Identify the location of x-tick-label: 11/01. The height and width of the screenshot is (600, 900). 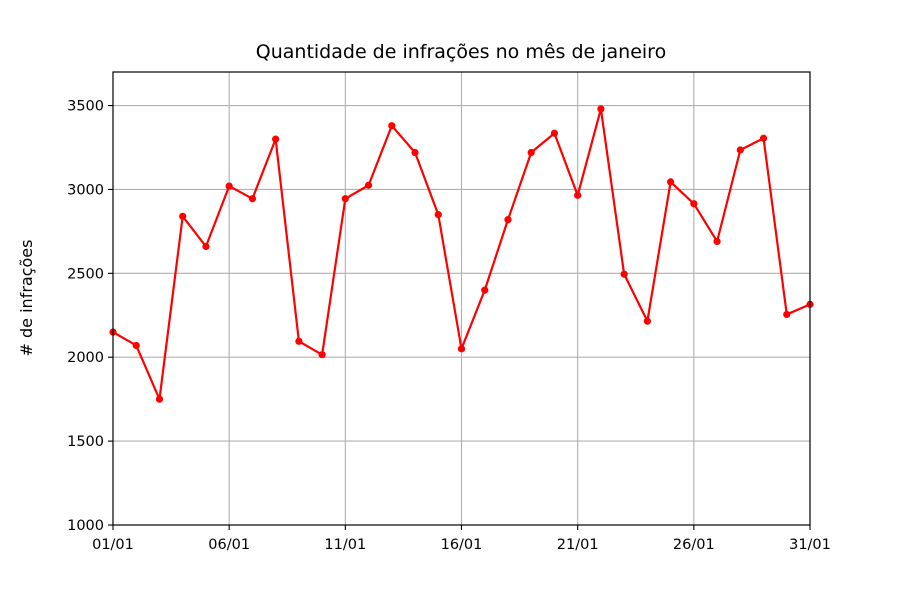
(345, 545).